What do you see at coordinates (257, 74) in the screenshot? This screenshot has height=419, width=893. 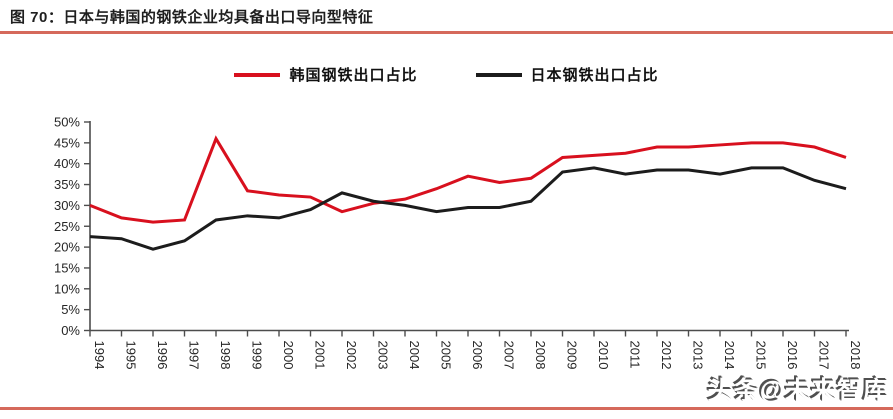 I see `korea-line-swatch` at bounding box center [257, 74].